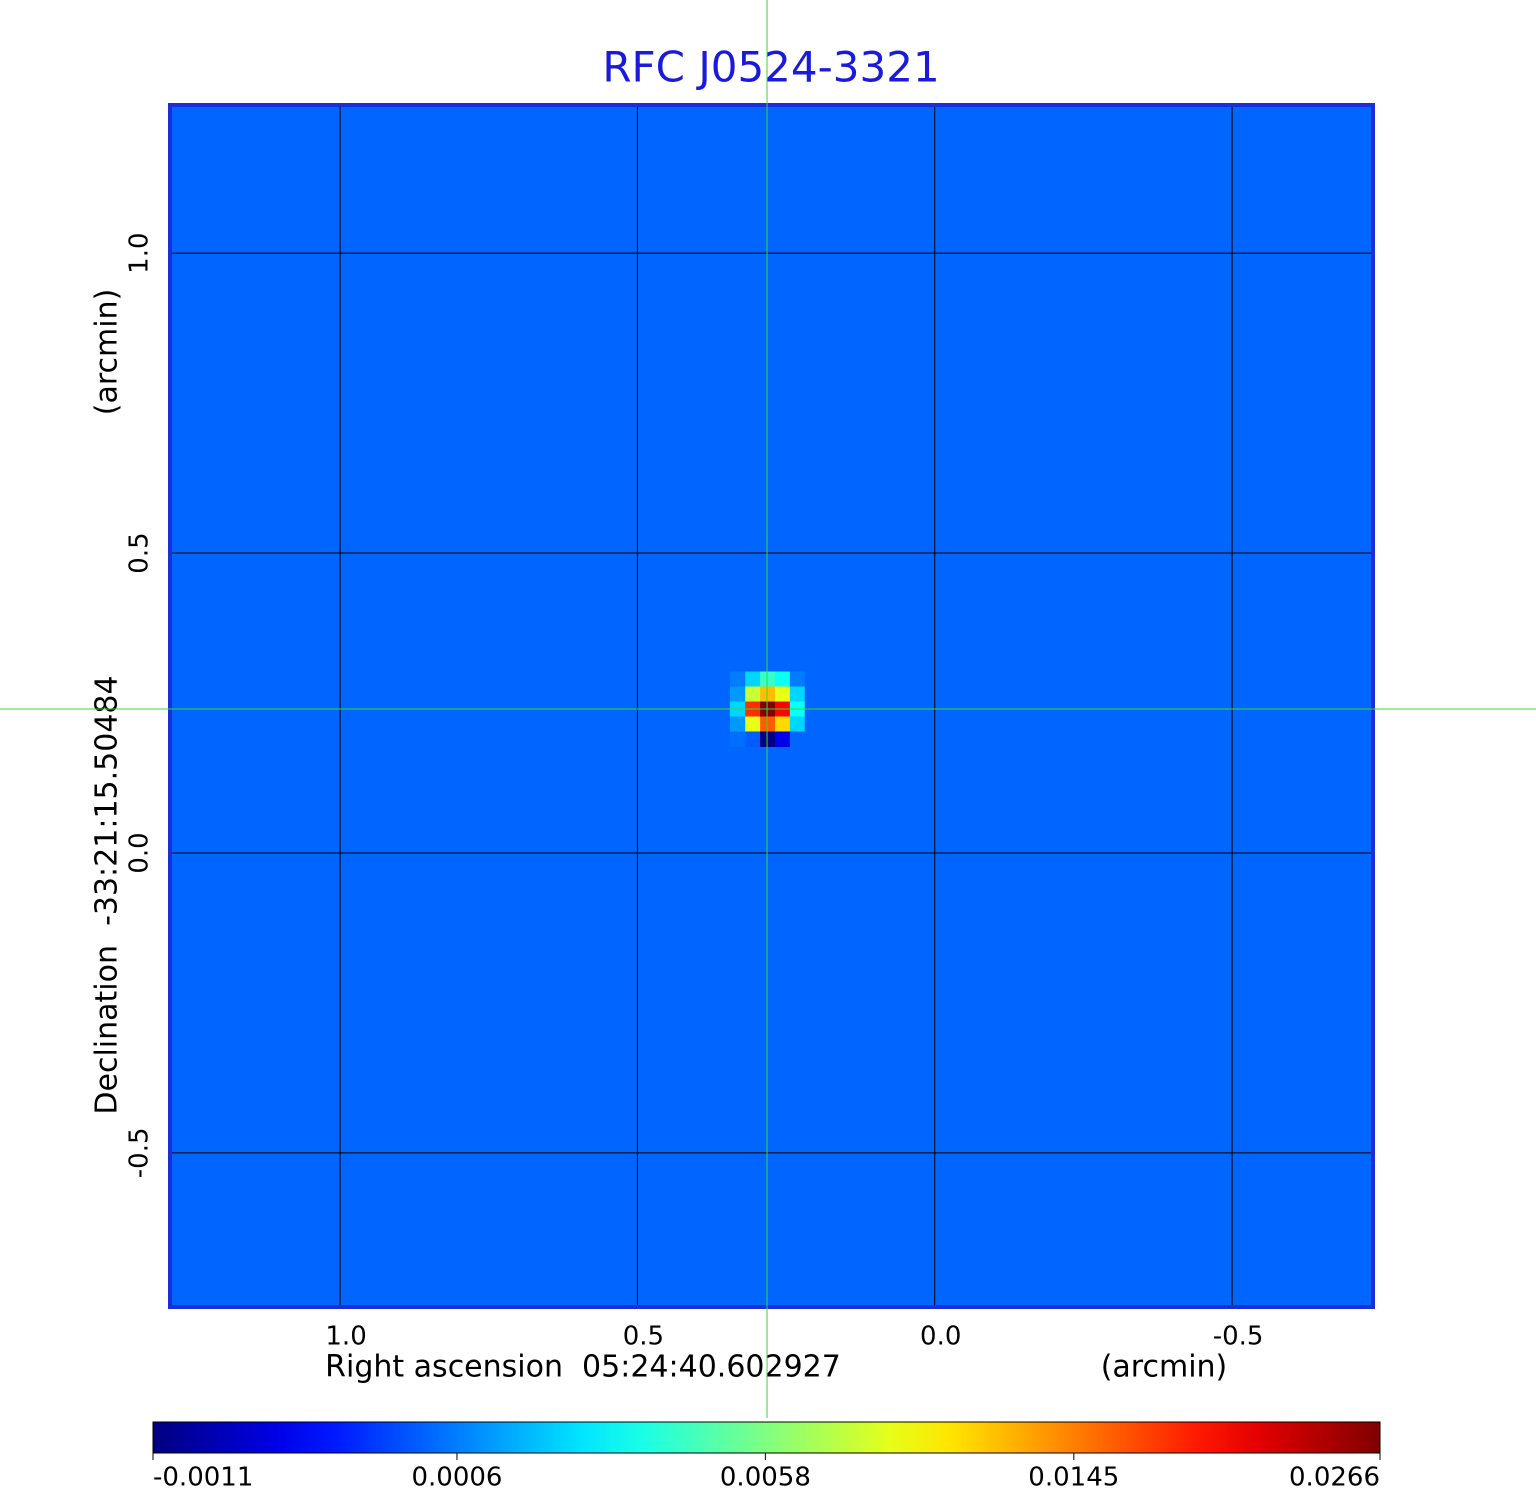 The width and height of the screenshot is (1536, 1511). I want to click on x-axis-unit: (arcmin), so click(1164, 1367).